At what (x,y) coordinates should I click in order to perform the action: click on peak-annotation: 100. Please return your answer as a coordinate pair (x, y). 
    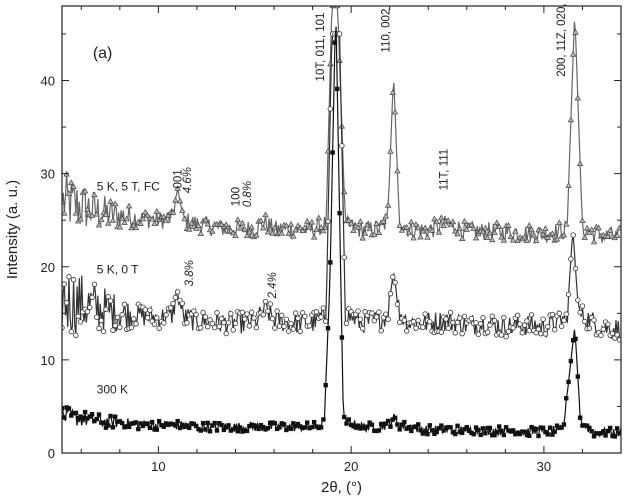
    Looking at the image, I should click on (236, 196).